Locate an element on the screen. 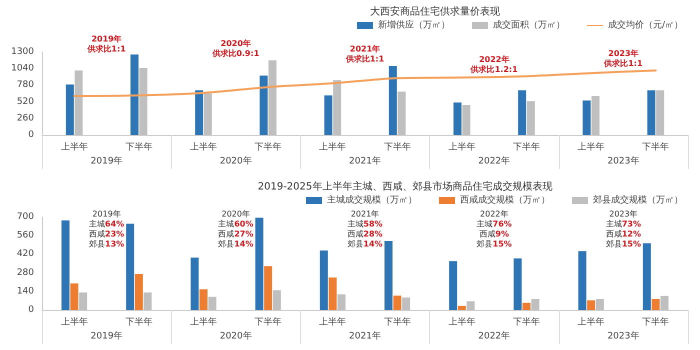 Image resolution: width=700 pixels, height=350 pixels. legend-label: 郊县成交规模（万㎡） is located at coordinates (638, 200).